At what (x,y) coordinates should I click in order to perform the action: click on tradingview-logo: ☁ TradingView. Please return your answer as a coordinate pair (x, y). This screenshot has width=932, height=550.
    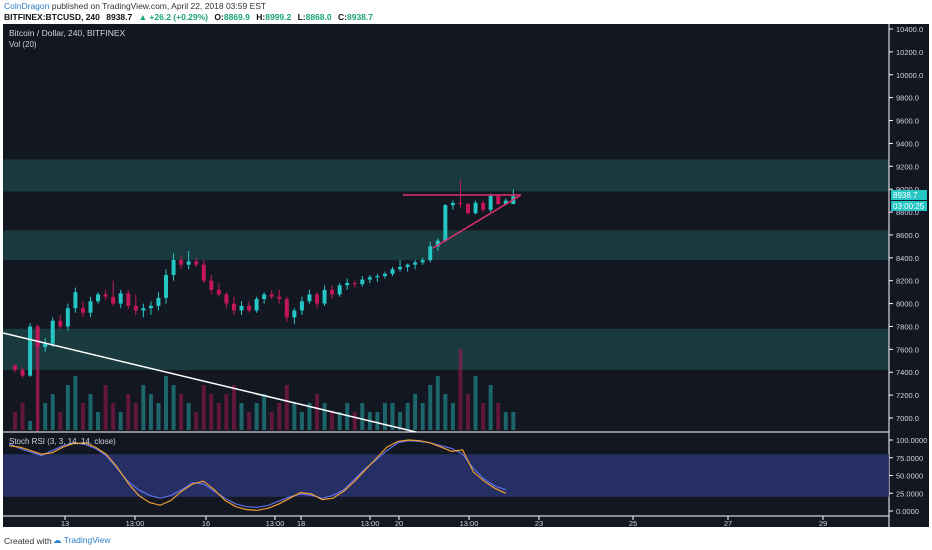
    Looking at the image, I should click on (82, 540).